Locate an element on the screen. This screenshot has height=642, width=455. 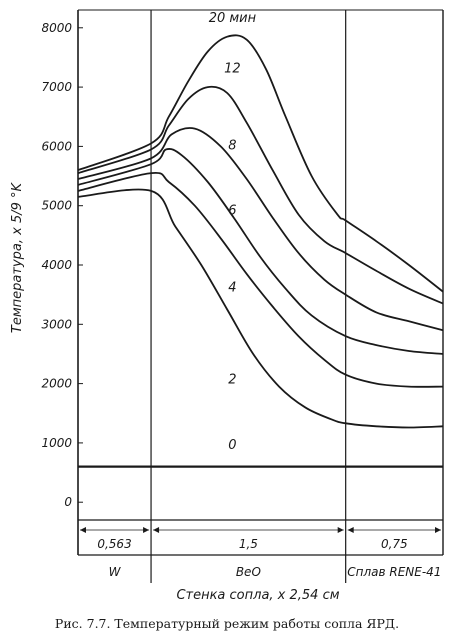
segment-thickness: 0,563 is located at coordinates (114, 544).